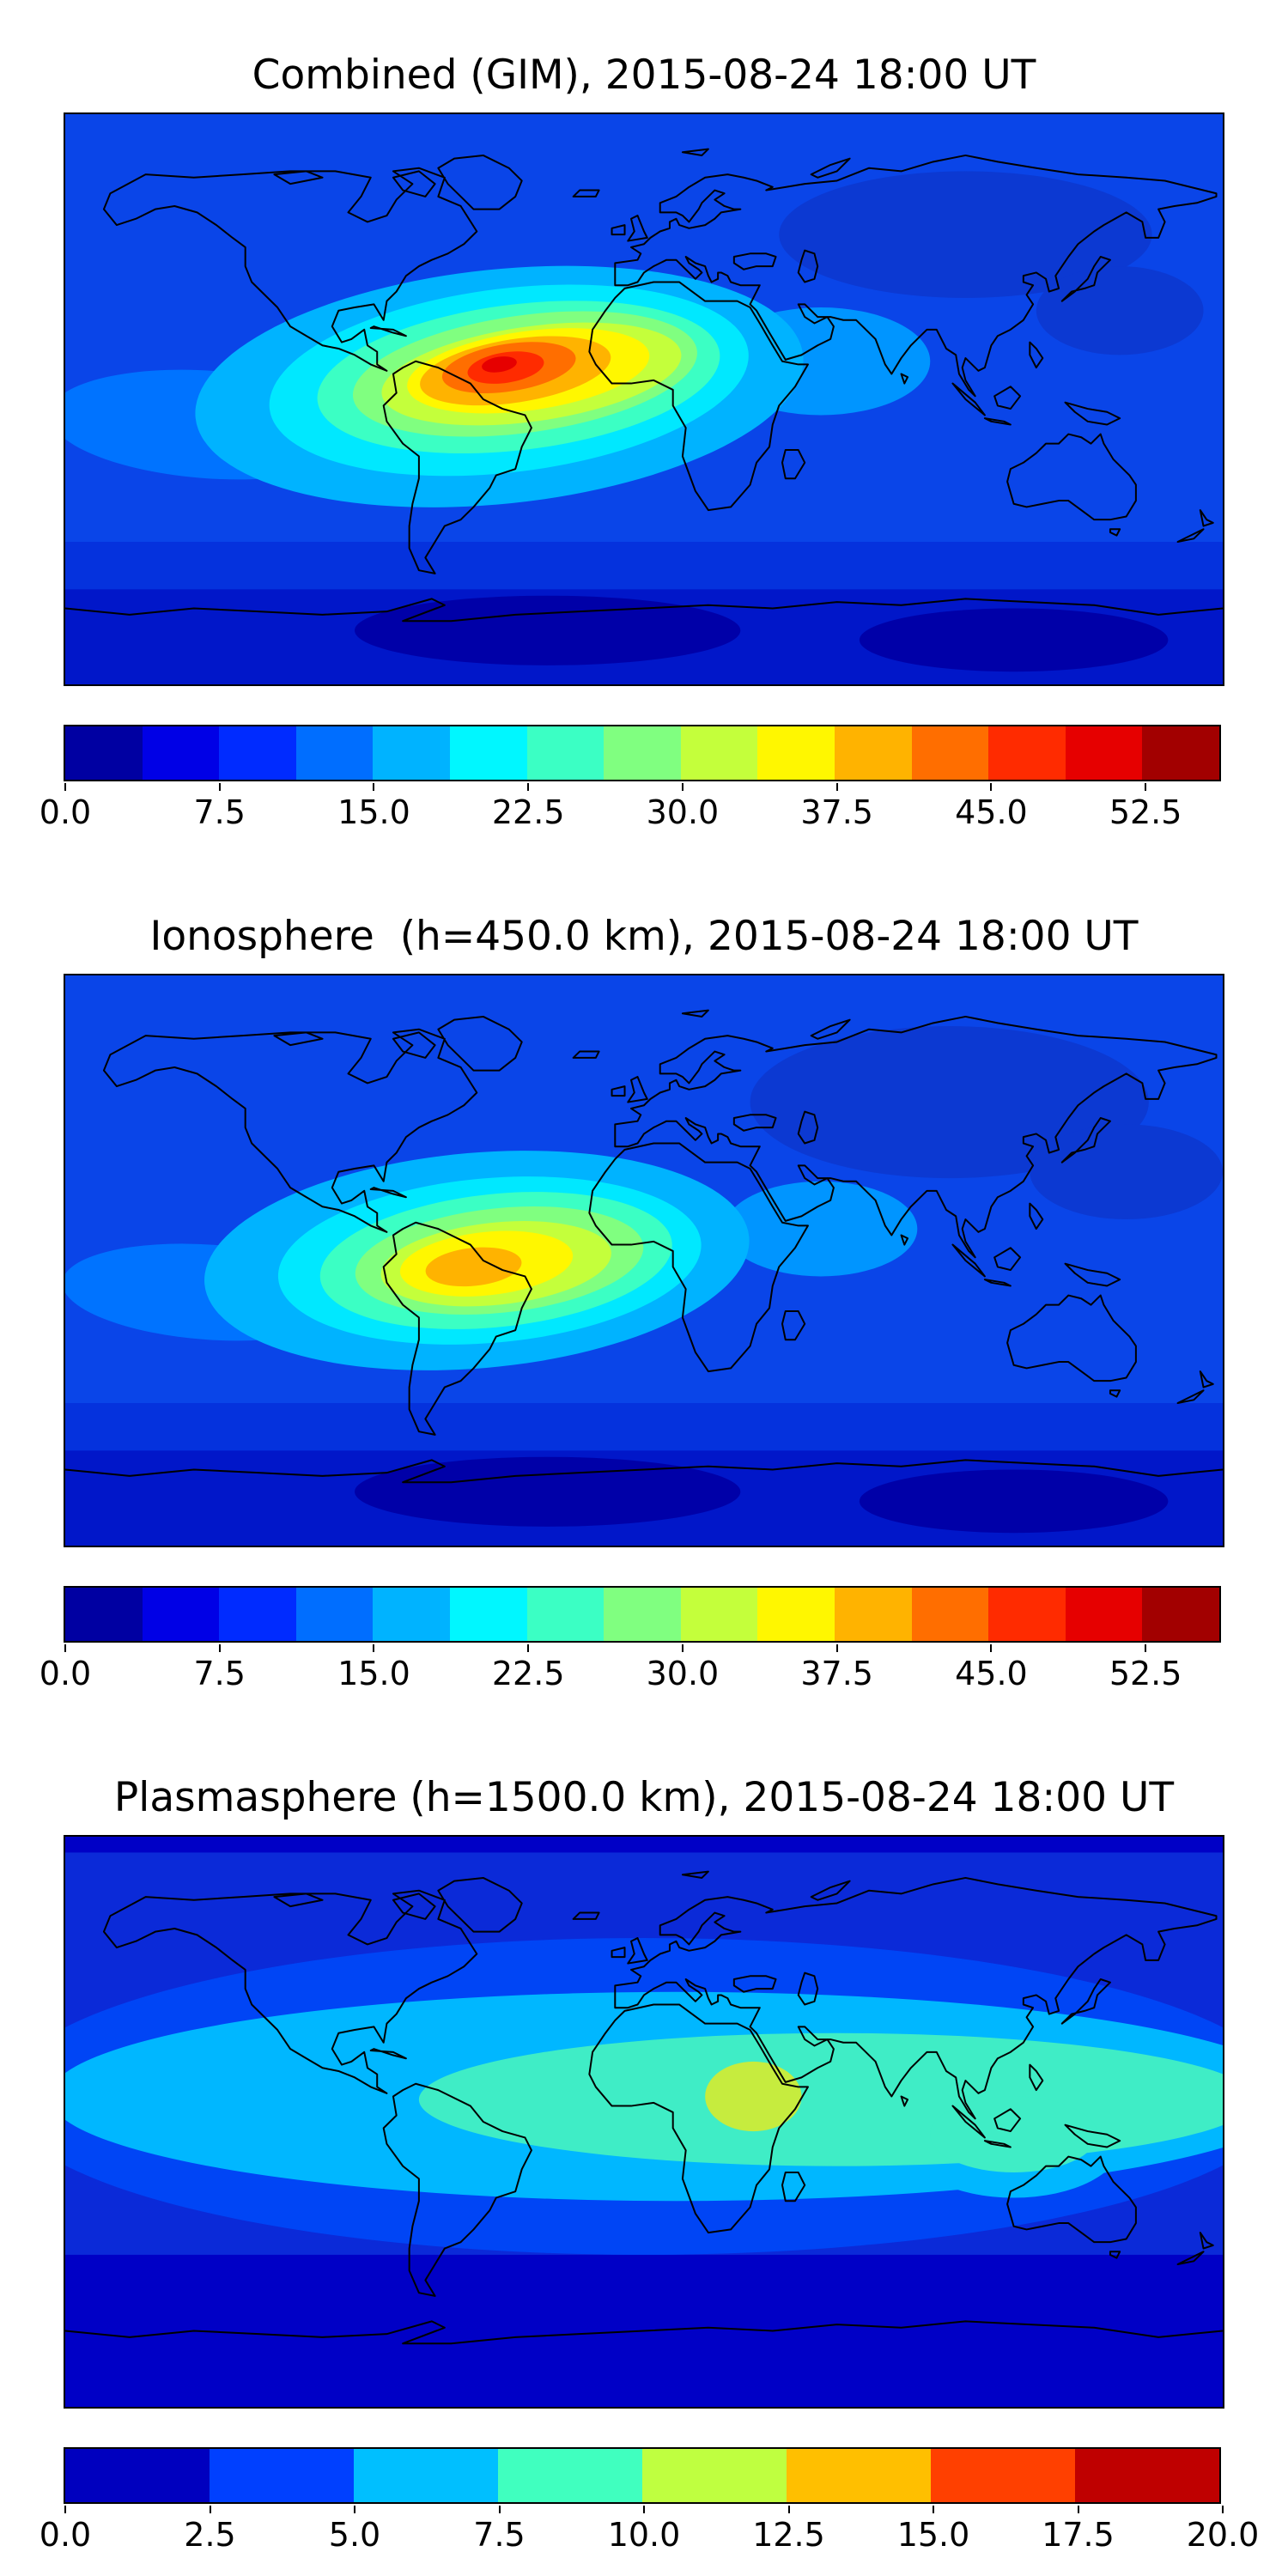 The image size is (1288, 2576). I want to click on colorbar-ticks: 0.0 7.5 15.0 22.5 30.0 37.5 45.0 52.5, so click(631, 807).